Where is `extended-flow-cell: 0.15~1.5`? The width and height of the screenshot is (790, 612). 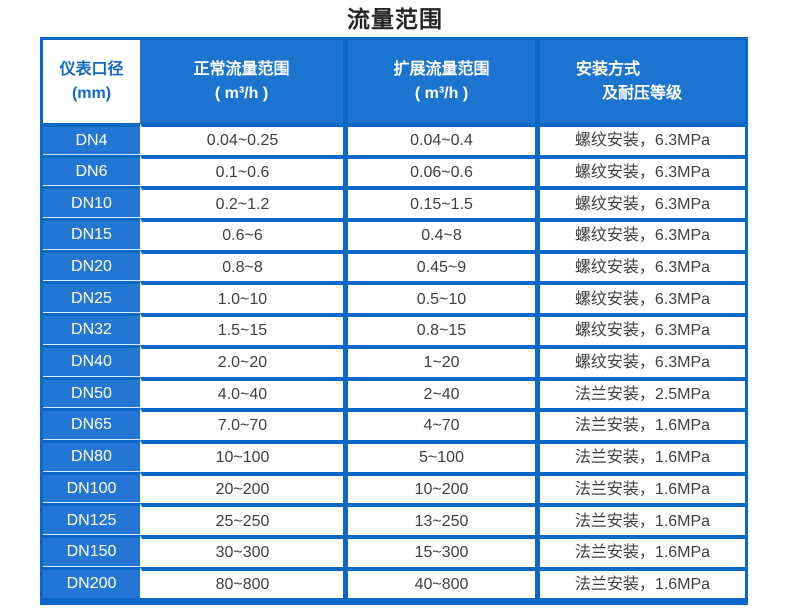
extended-flow-cell: 0.15~1.5 is located at coordinates (439, 202).